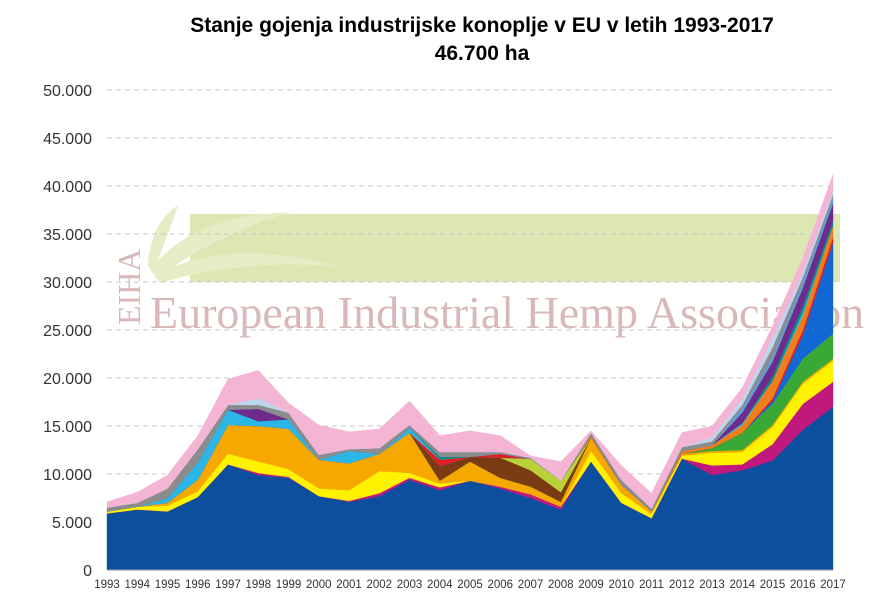 The width and height of the screenshot is (874, 610). What do you see at coordinates (228, 585) in the screenshot?
I see `x-tick-label: 1997` at bounding box center [228, 585].